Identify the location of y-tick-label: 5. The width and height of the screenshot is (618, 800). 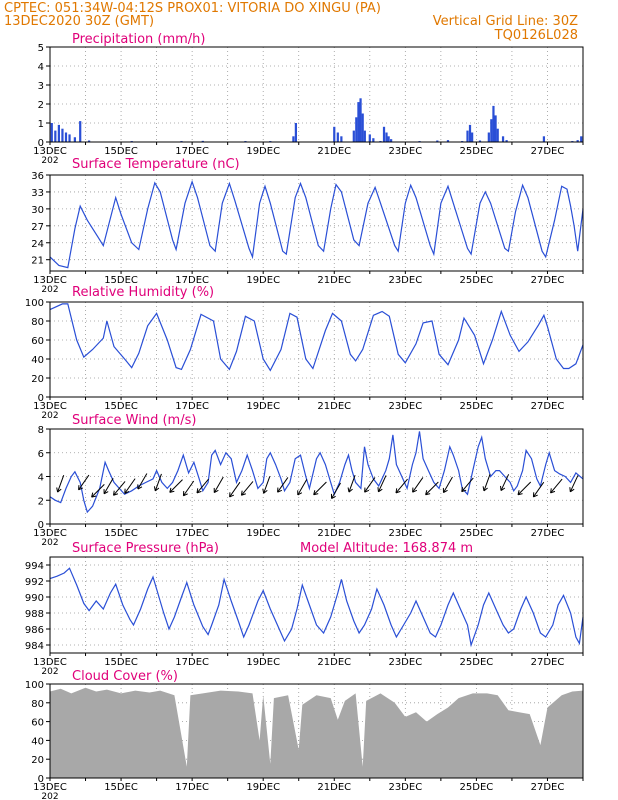
(41, 48).